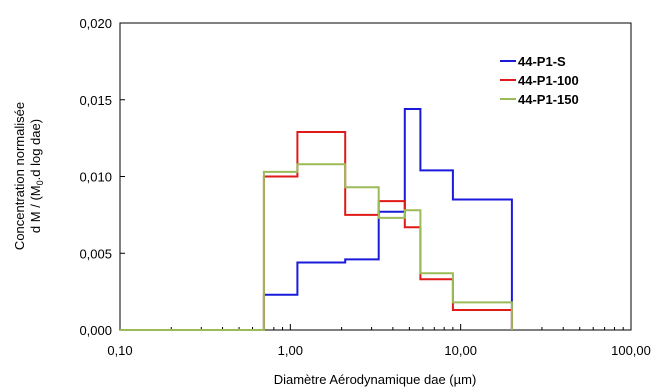  I want to click on x-tick-label: 1,00, so click(290, 350).